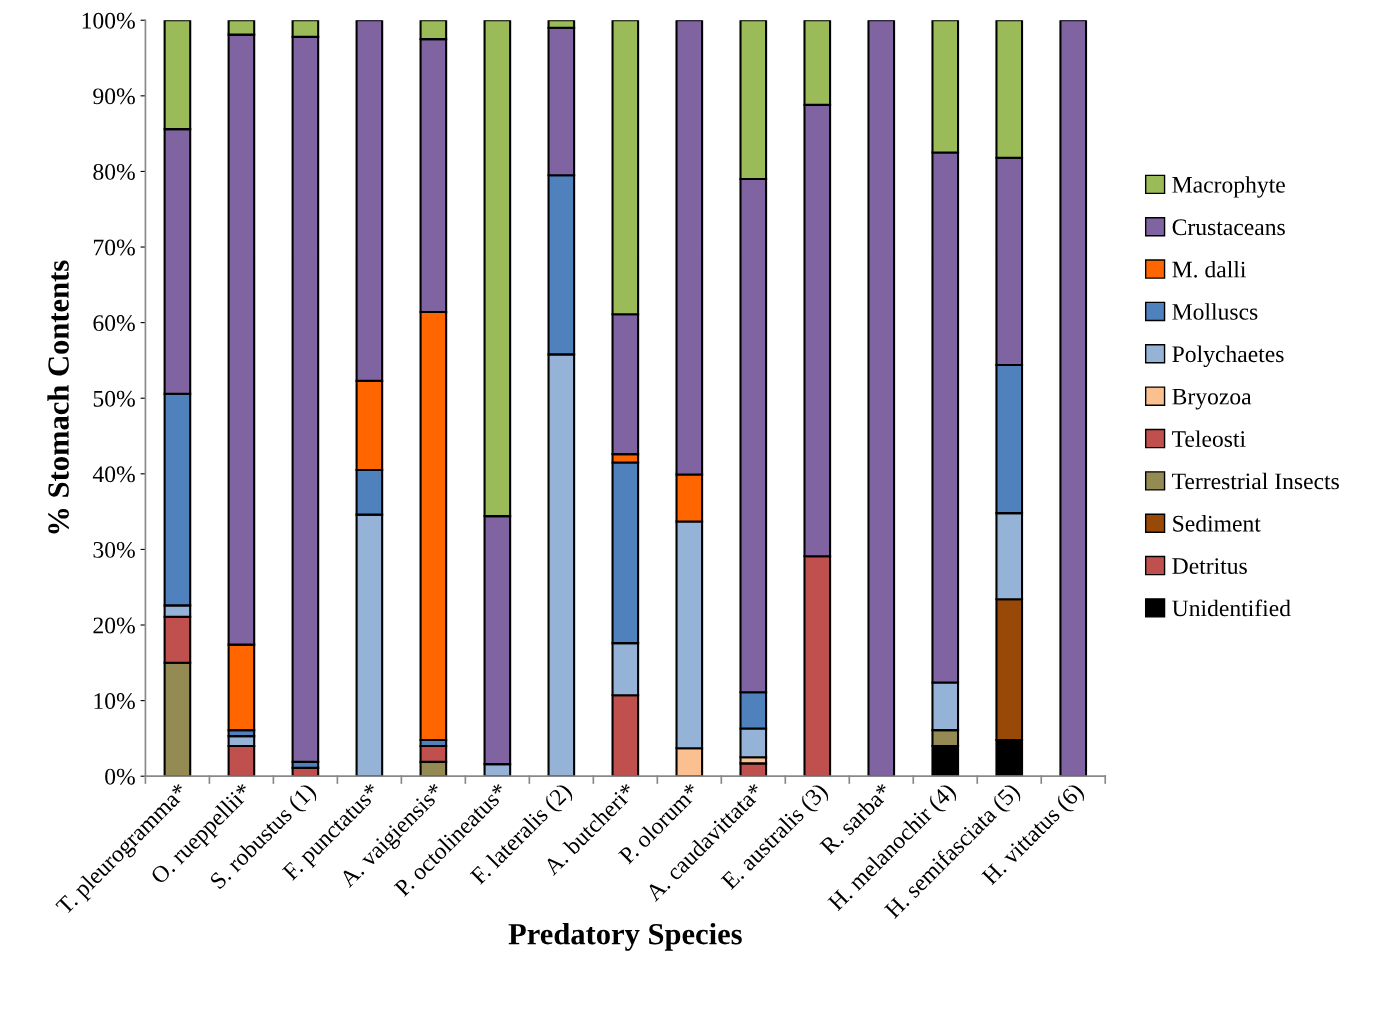  What do you see at coordinates (114, 625) in the screenshot?
I see `y-tick-label: 20%` at bounding box center [114, 625].